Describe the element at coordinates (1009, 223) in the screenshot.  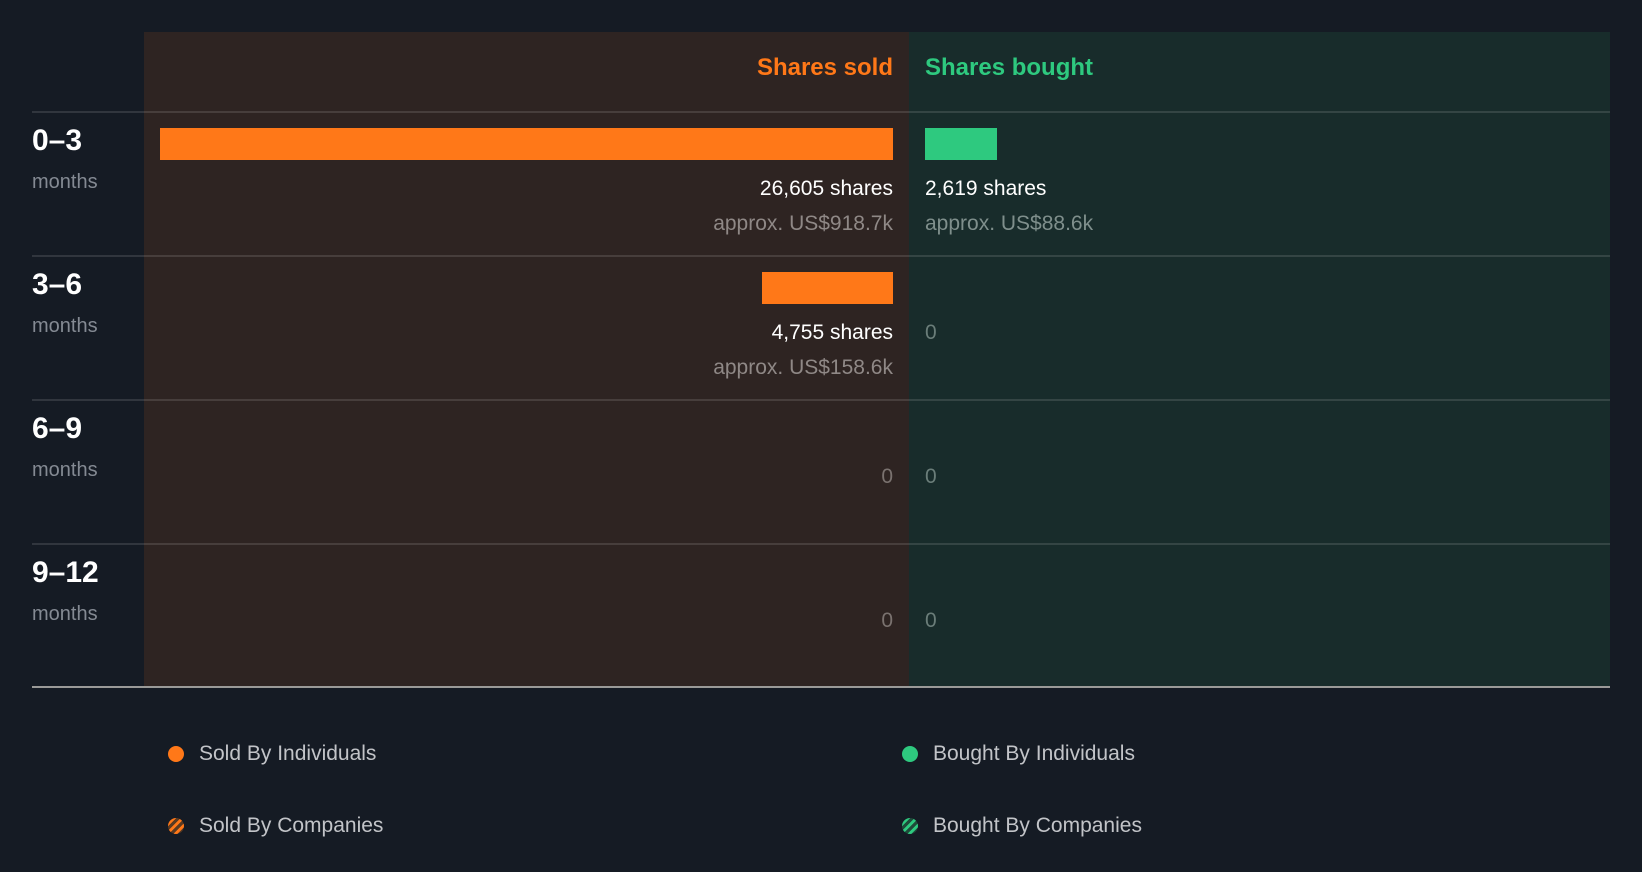
I see `bought-approx-value: approx. US$88.6k` at that location.